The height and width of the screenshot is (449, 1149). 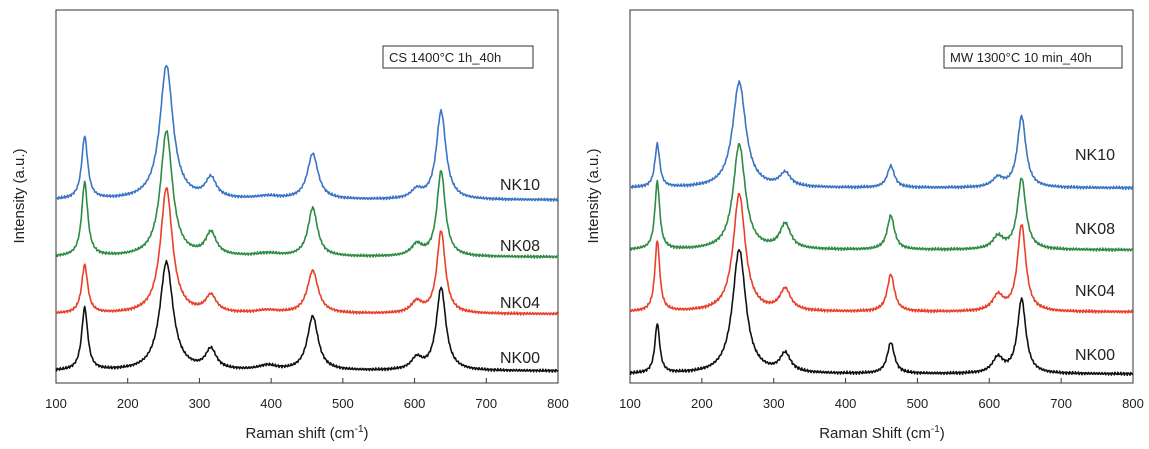 What do you see at coordinates (445, 57) in the screenshot?
I see `condition-label: CS 1400°C 1h_40h` at bounding box center [445, 57].